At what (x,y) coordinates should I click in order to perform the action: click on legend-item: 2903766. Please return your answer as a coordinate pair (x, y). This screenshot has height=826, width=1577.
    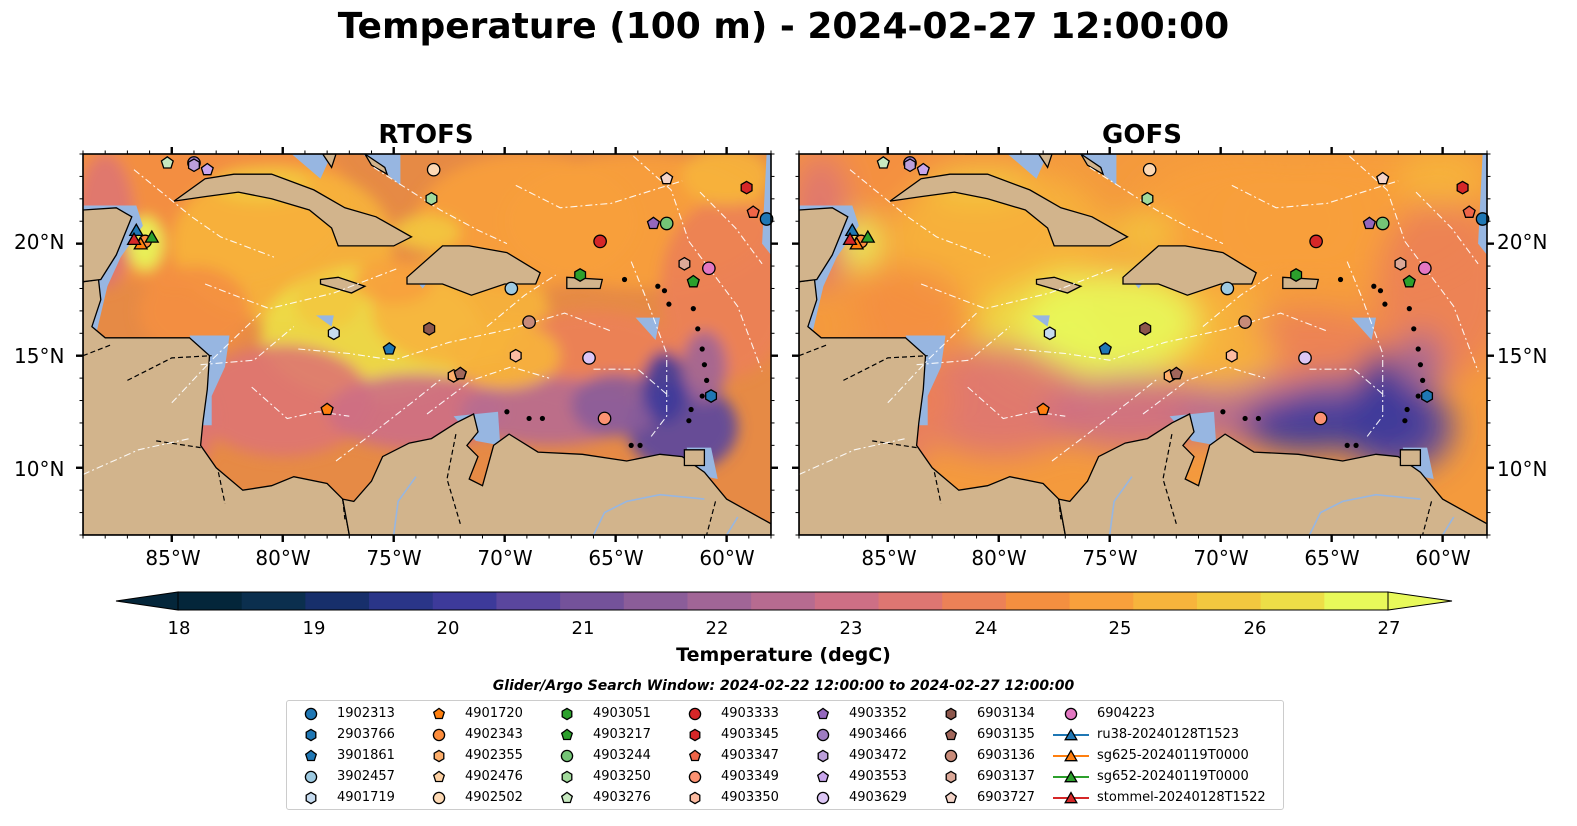
    Looking at the image, I should click on (344, 734).